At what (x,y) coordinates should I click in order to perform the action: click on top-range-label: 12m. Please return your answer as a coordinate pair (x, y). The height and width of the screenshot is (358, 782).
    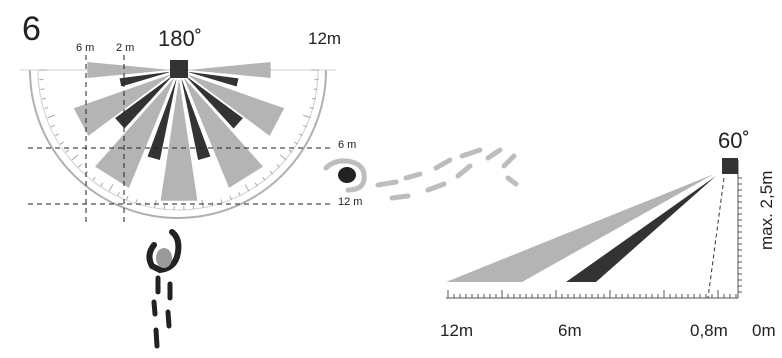
    Looking at the image, I should click on (324, 38).